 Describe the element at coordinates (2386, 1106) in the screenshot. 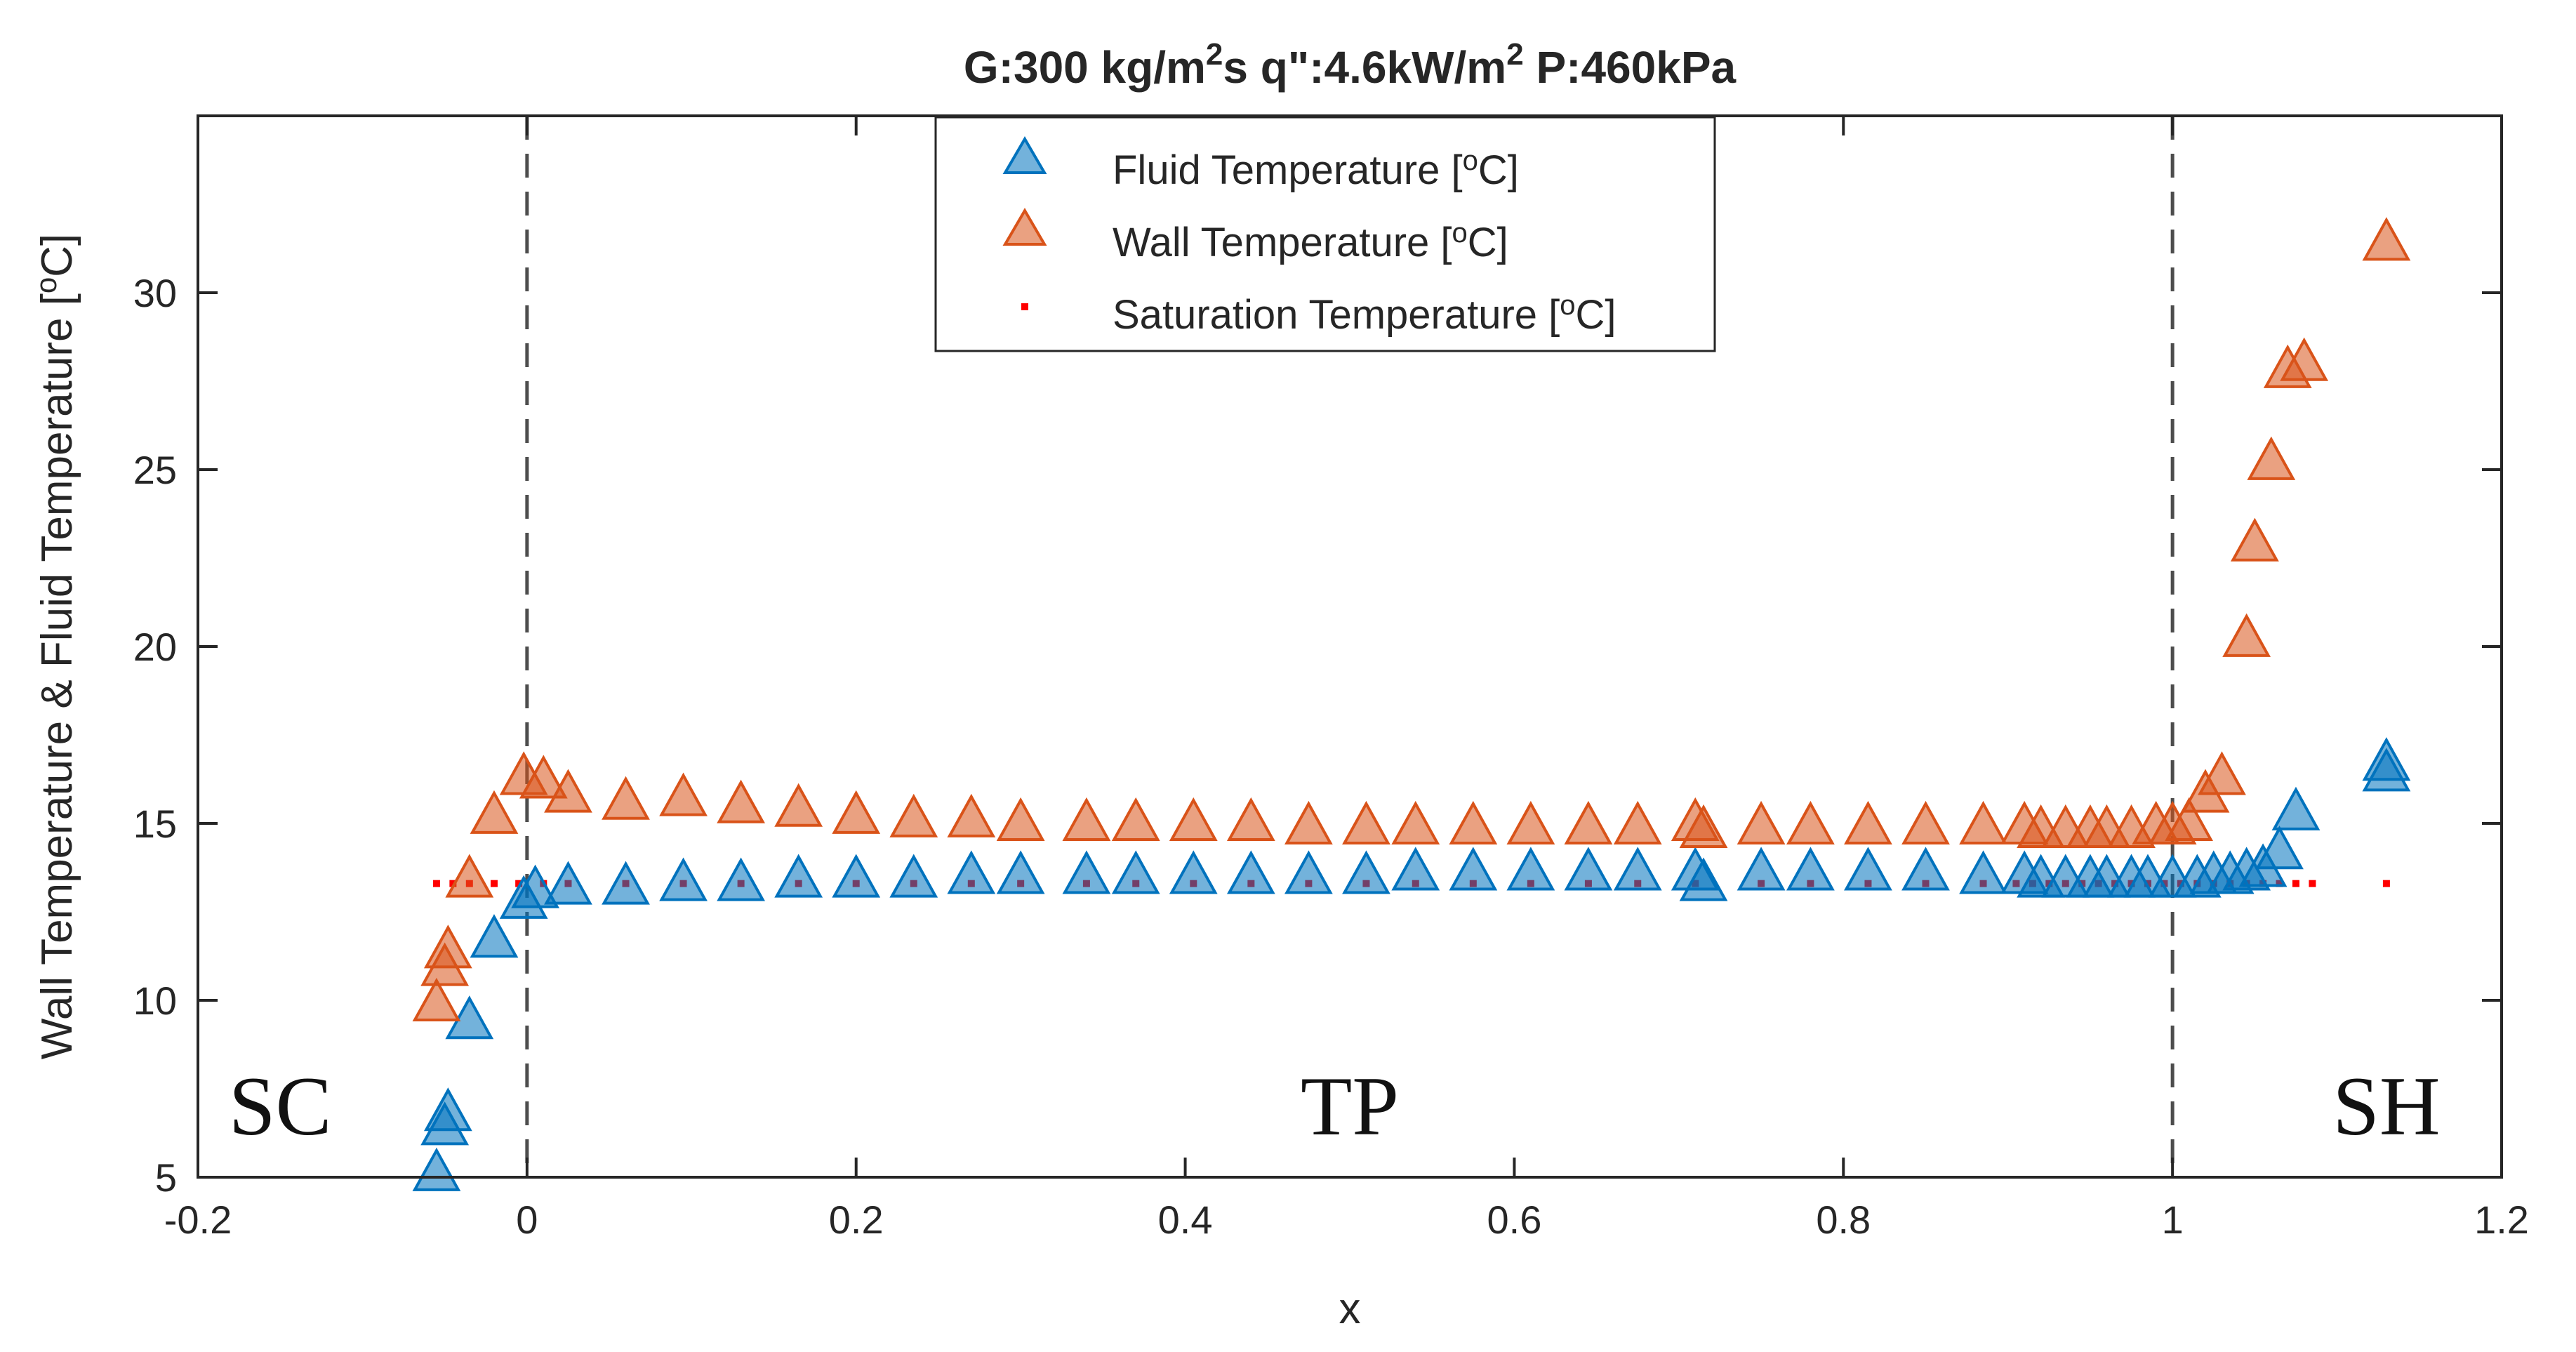

I see `region-label-sh: SH` at that location.